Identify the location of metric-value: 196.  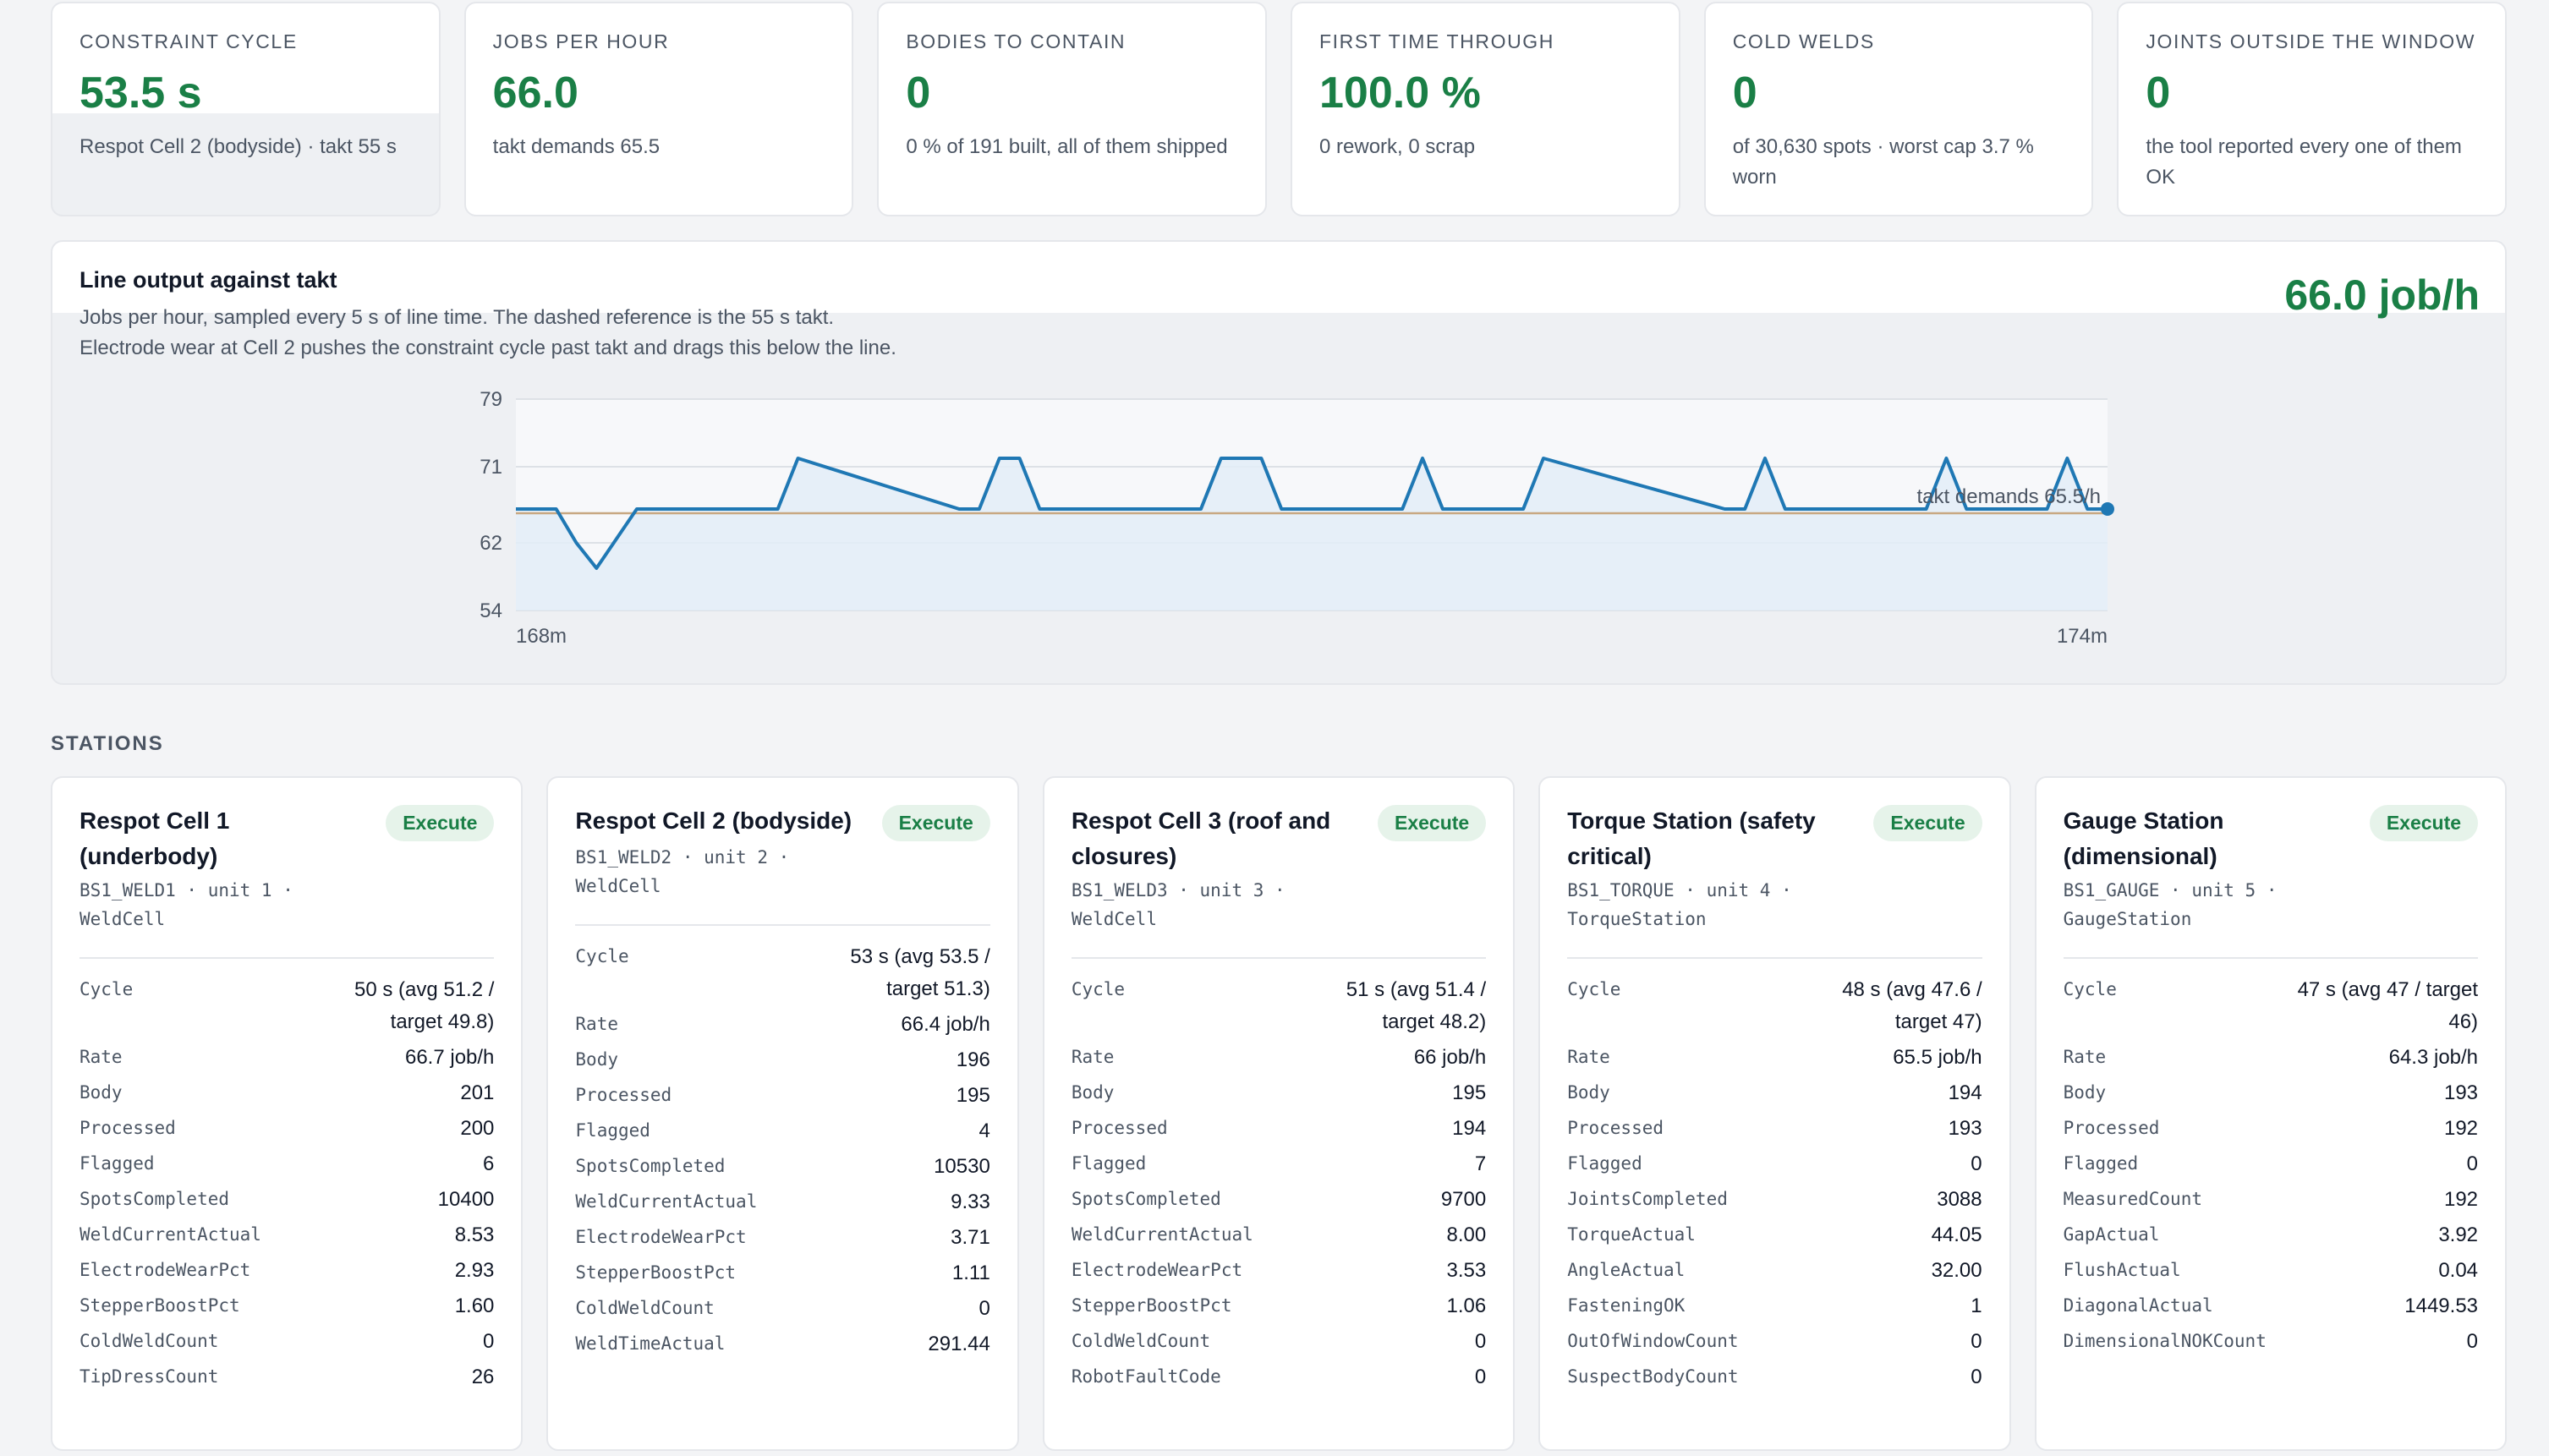
(973, 1059).